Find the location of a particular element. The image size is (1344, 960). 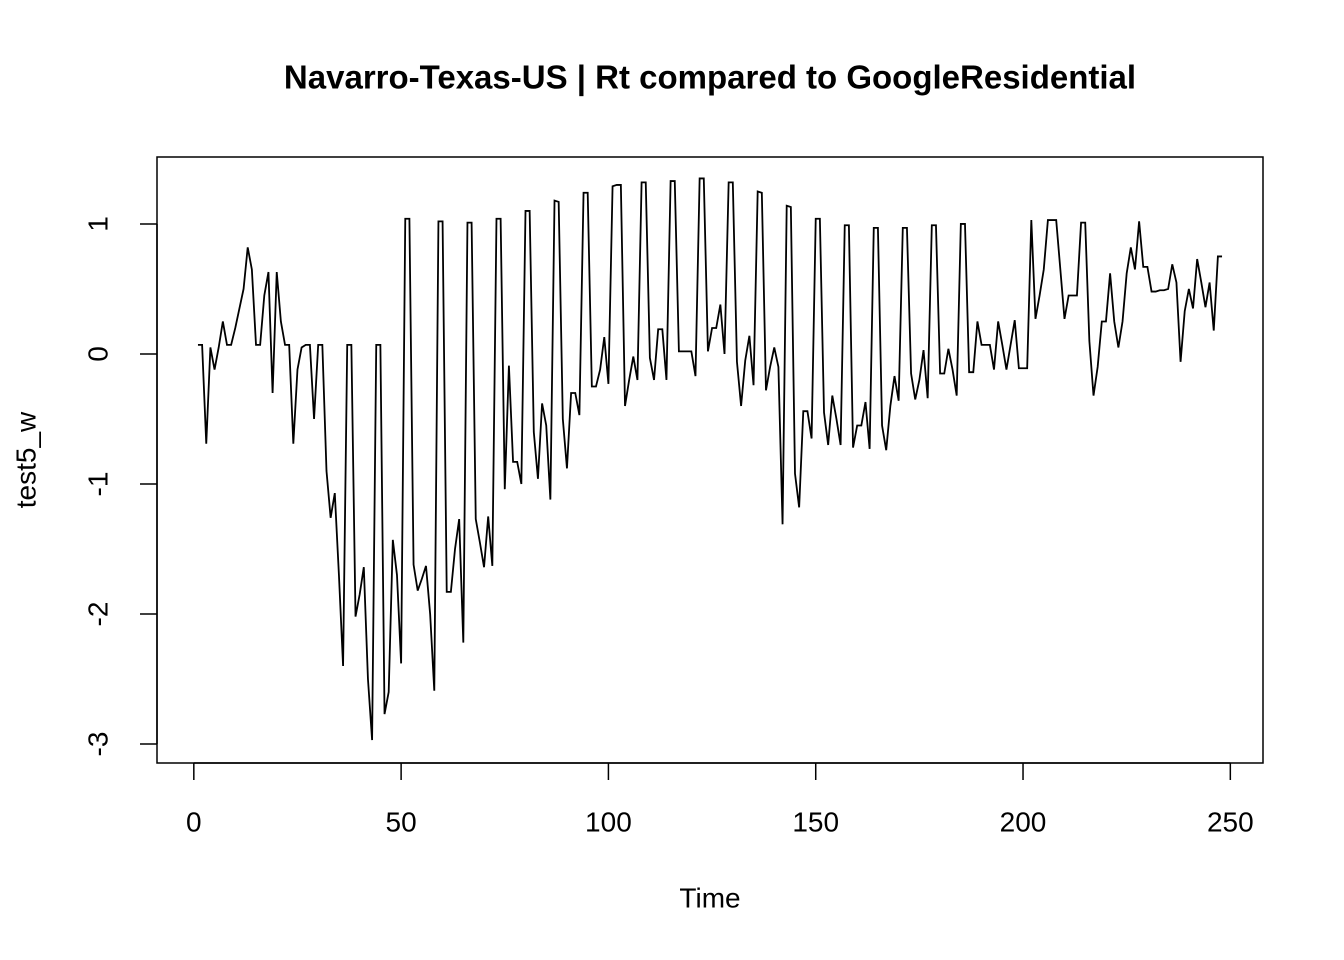

x-tick-label: 100 is located at coordinates (608, 821).